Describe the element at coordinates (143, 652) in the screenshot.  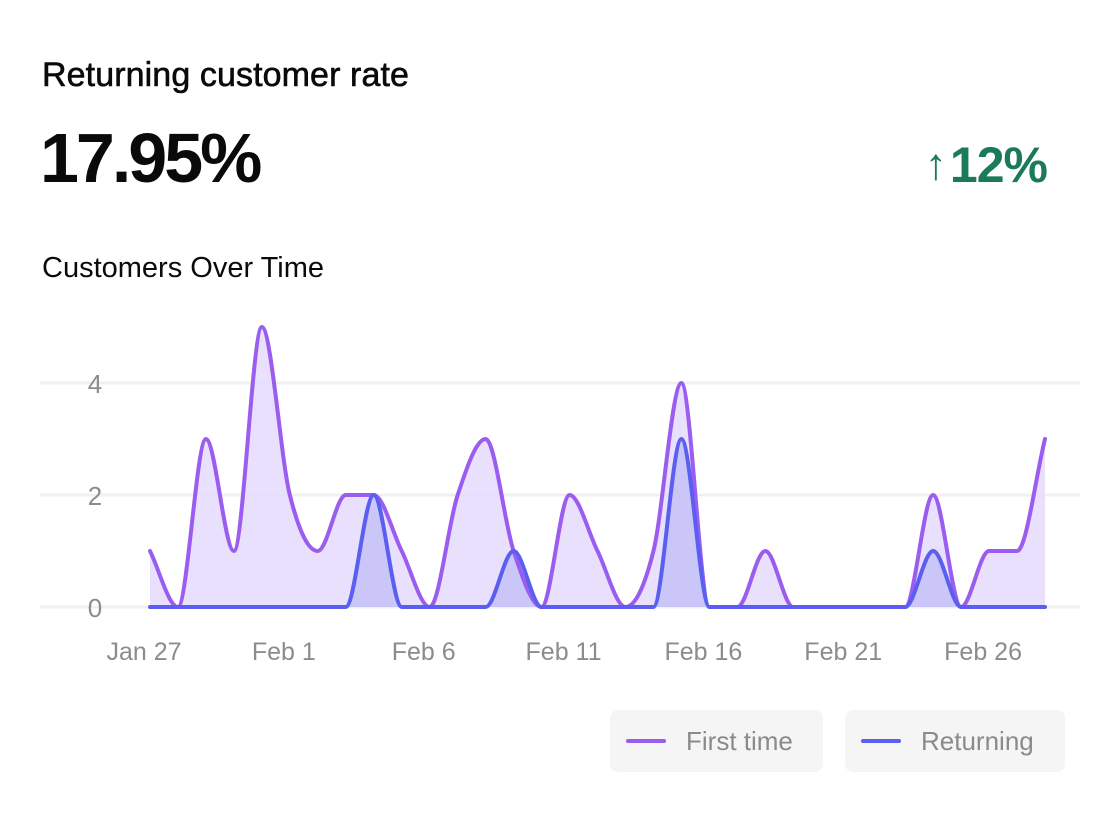
I see `x-tick-label: Jan 27` at that location.